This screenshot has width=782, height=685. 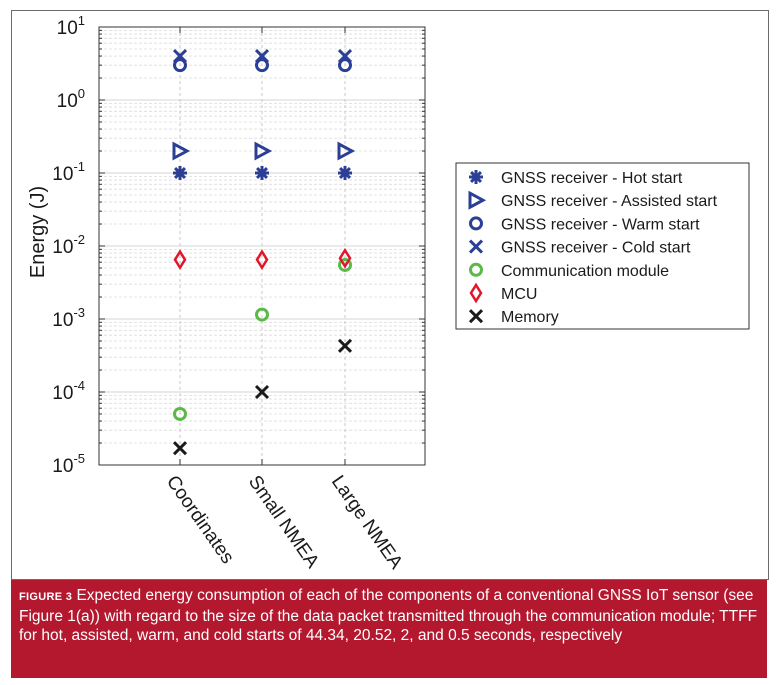 I want to click on x-tick-label: Large NMEA, so click(x=367, y=522).